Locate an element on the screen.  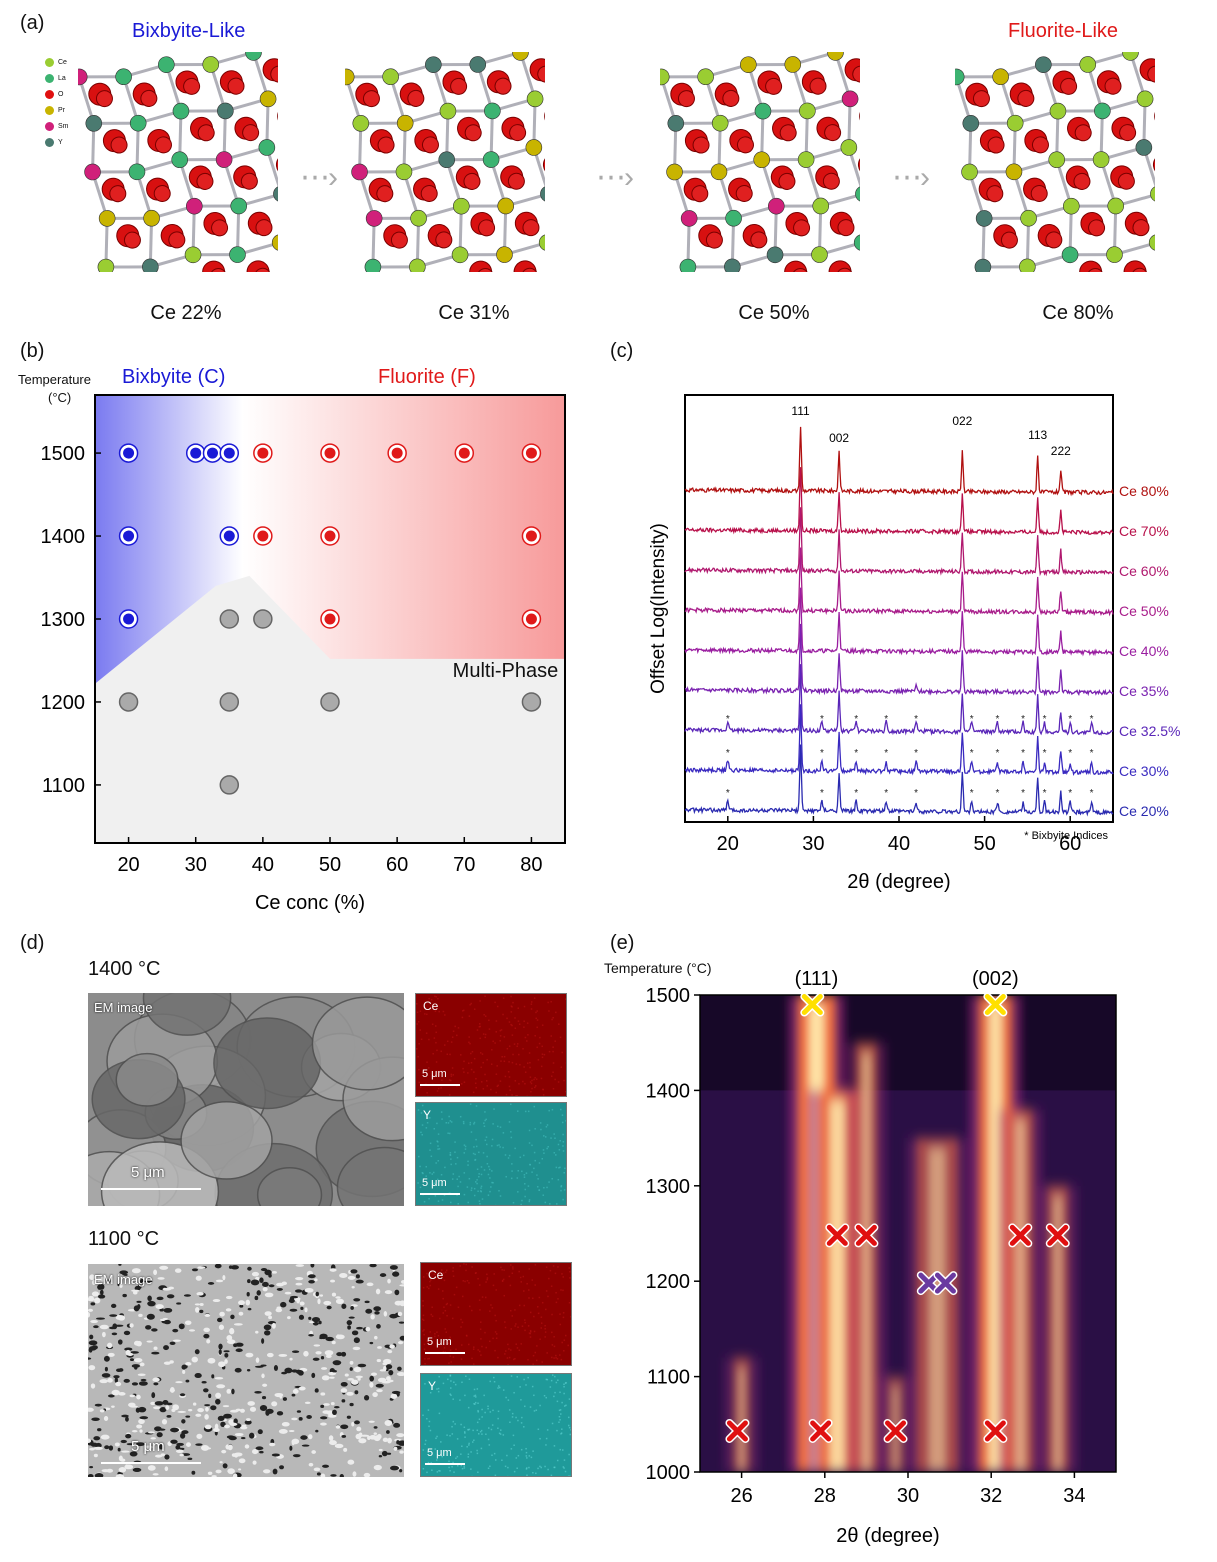
series-label: Ce 35% is located at coordinates (1144, 691).